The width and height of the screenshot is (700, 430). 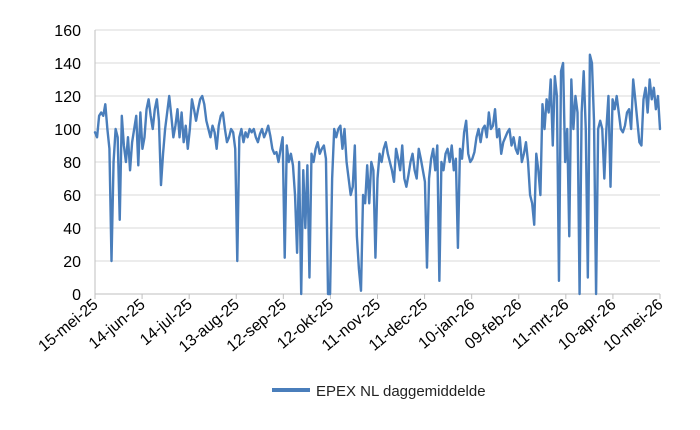 I want to click on y-tick: 20, so click(x=72, y=262).